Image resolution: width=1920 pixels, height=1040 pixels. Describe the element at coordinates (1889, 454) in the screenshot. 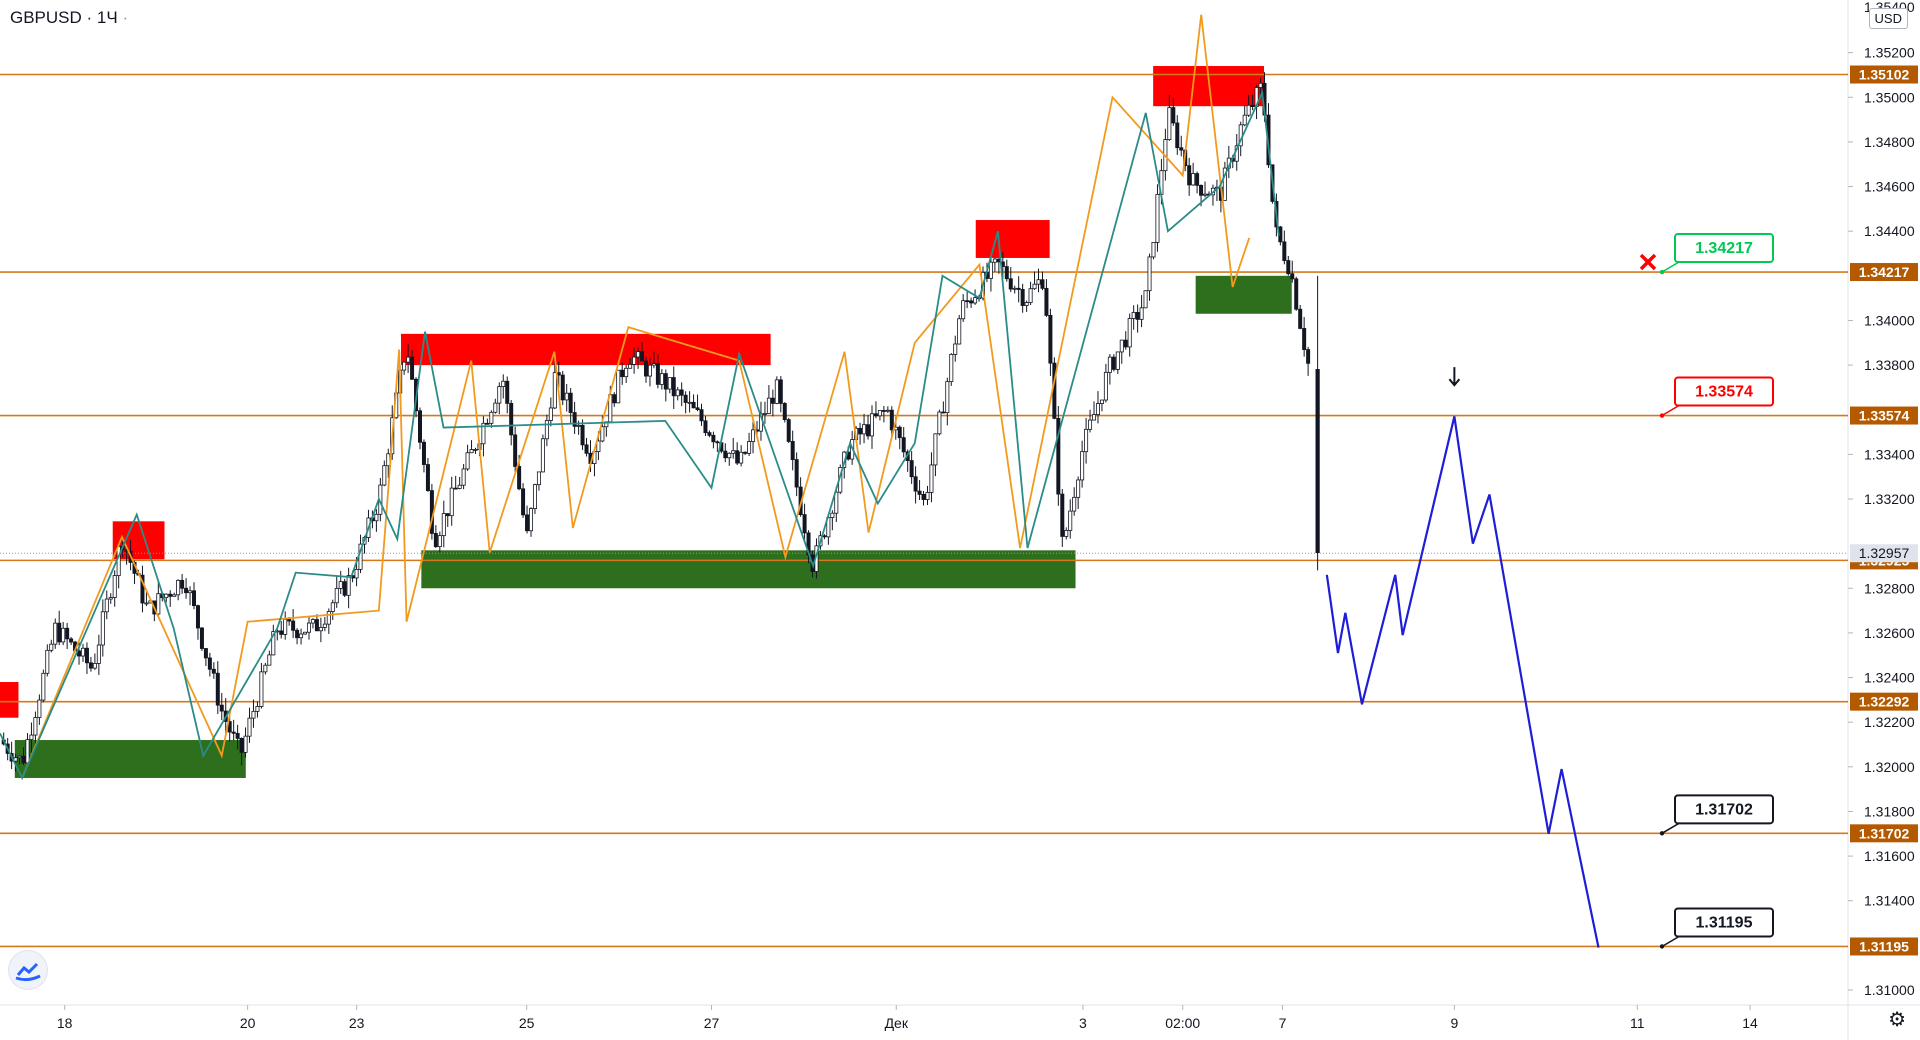

I see `y-tick-label: 1.33400` at that location.